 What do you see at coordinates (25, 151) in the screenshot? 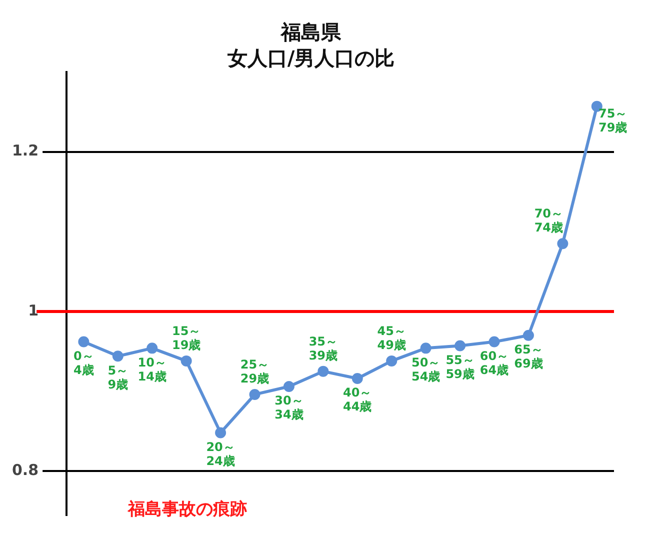
I see `y-tick-label: 1.2` at bounding box center [25, 151].